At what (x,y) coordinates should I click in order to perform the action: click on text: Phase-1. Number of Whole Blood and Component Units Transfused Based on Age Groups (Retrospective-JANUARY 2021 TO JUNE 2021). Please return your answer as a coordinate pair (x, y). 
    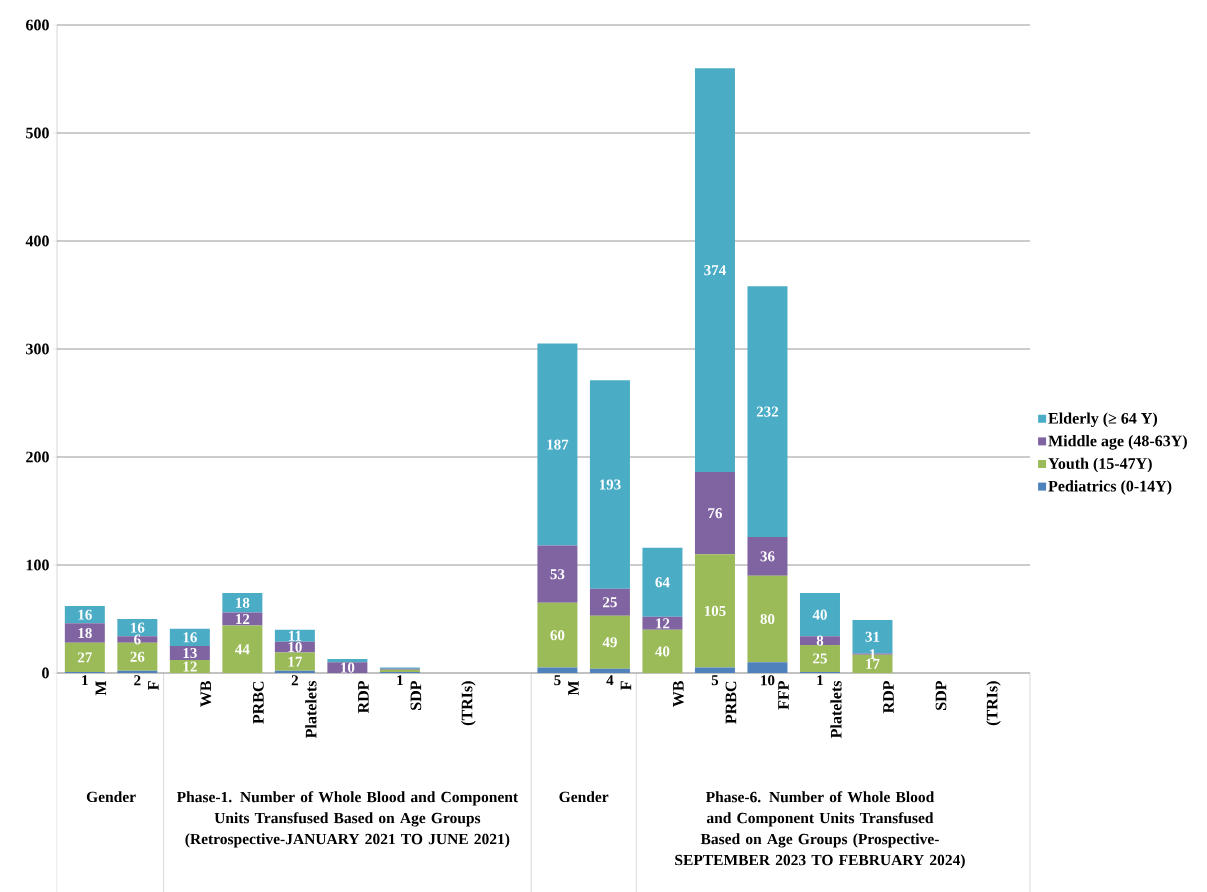
    Looking at the image, I should click on (347, 819).